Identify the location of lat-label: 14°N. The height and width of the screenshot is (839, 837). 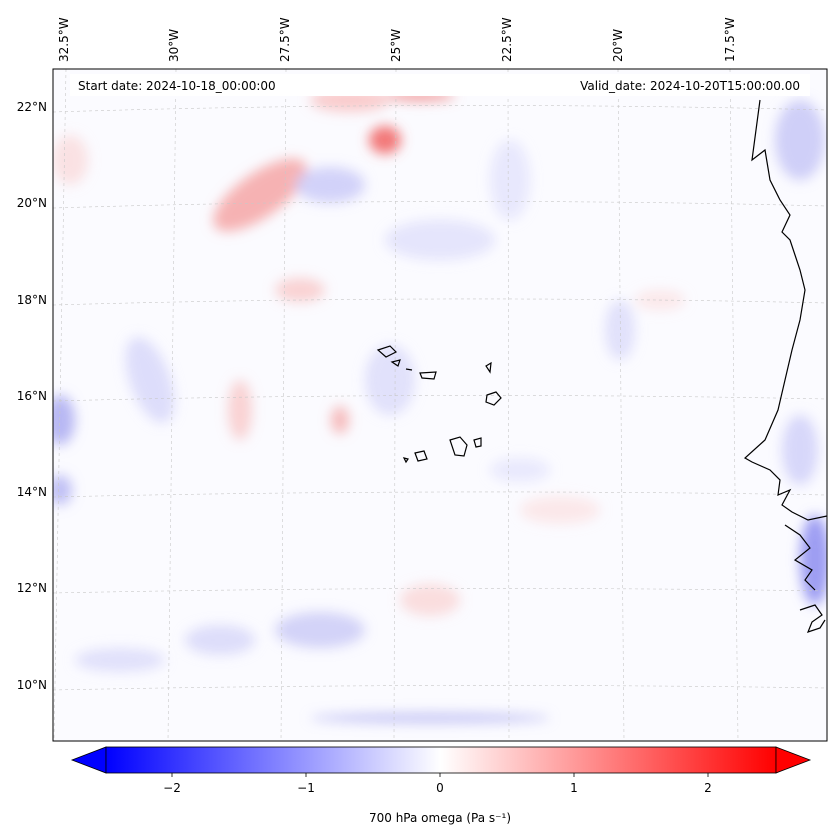
(32, 492).